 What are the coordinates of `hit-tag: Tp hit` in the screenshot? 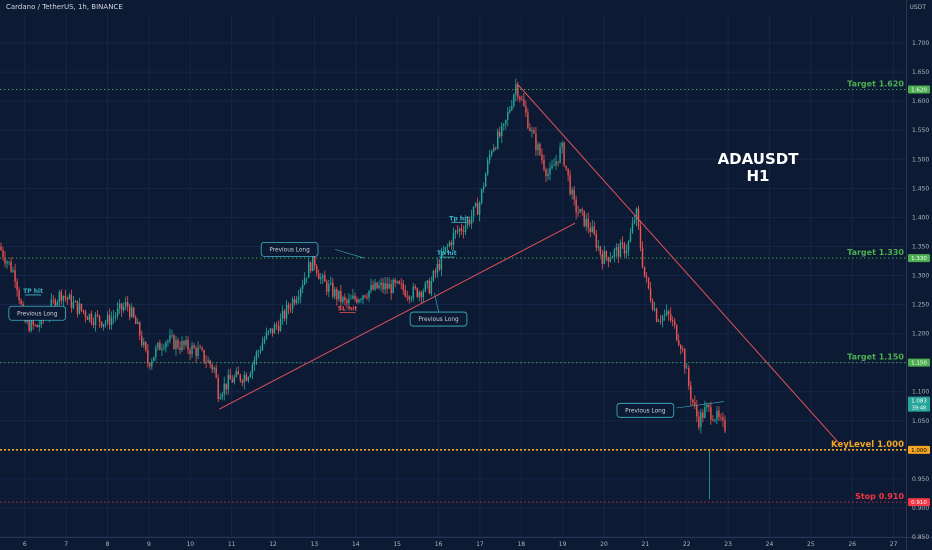 It's located at (459, 218).